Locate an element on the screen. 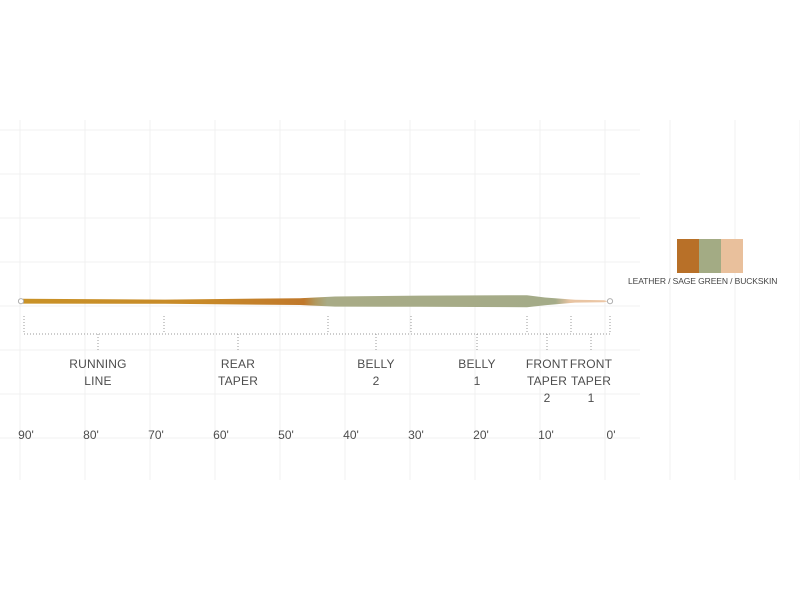 The image size is (800, 605). line-end-loop-right is located at coordinates (610, 301).